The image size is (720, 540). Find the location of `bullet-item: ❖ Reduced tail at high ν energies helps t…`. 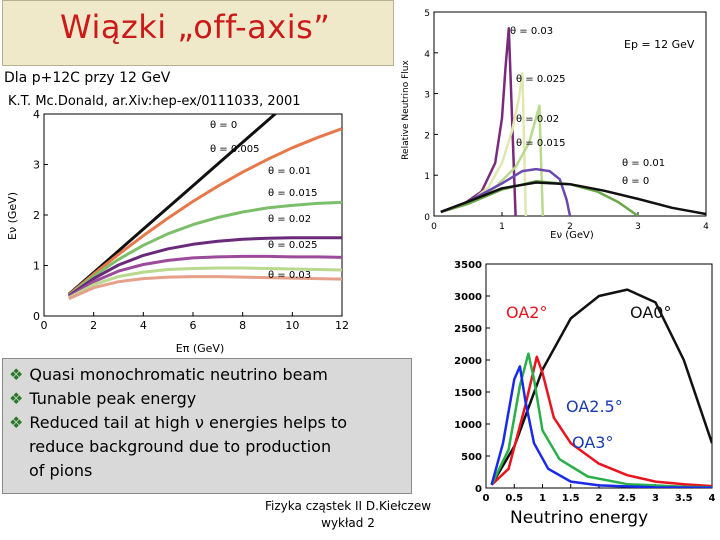

bullet-item: ❖ Reduced tail at high ν energies helps t… is located at coordinates (207, 423).